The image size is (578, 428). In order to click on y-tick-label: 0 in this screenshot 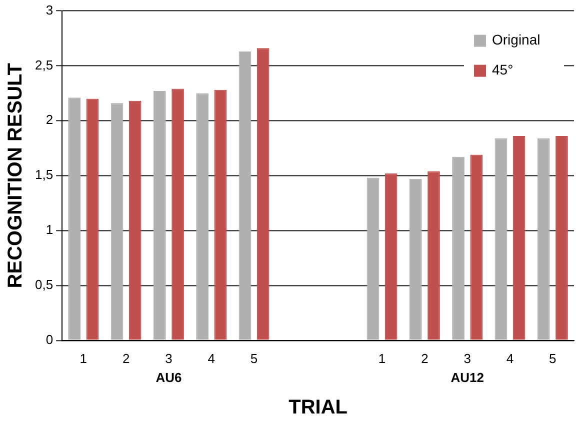, I will do `click(50, 339)`.